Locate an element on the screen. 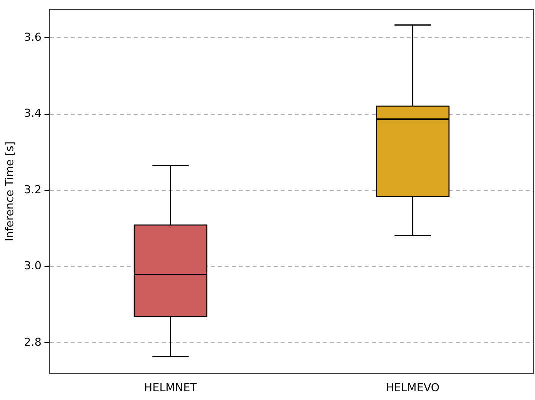  x-tick-label: HELMEVO is located at coordinates (413, 387).